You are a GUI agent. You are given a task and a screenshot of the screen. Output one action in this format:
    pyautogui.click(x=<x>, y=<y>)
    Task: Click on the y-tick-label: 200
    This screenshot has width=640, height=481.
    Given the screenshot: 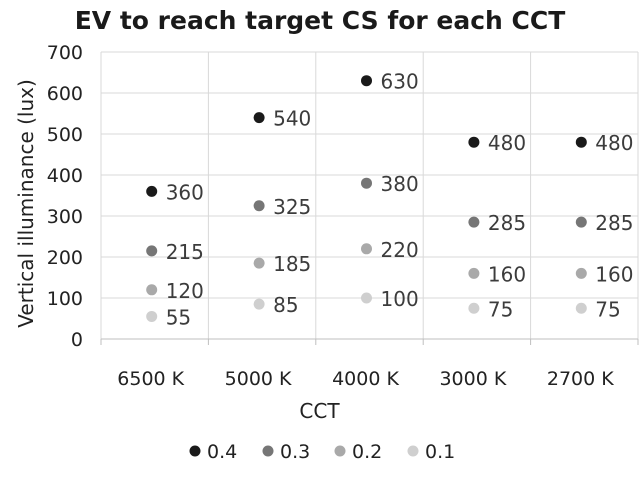 What is the action you would take?
    pyautogui.click(x=65, y=258)
    